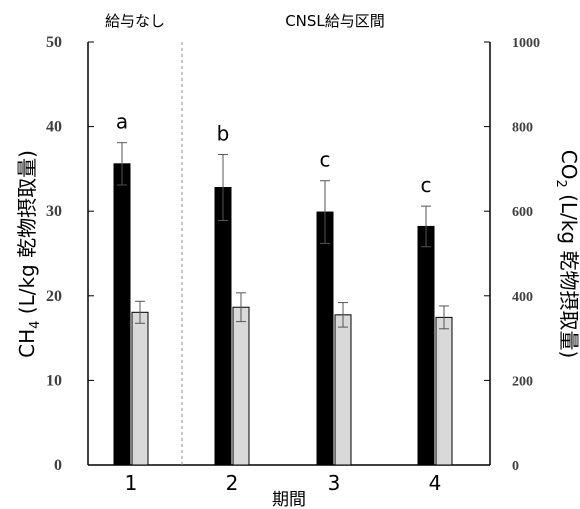 This screenshot has width=580, height=509. I want to click on left-tick-label: 0, so click(58, 465).